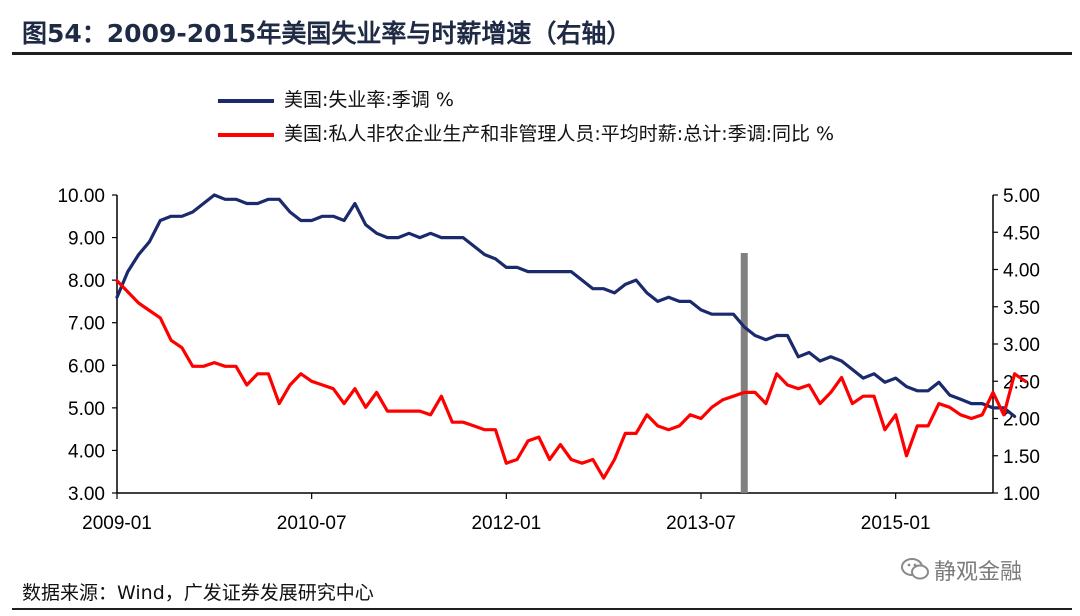  I want to click on vertical-marker-group, so click(744, 373).